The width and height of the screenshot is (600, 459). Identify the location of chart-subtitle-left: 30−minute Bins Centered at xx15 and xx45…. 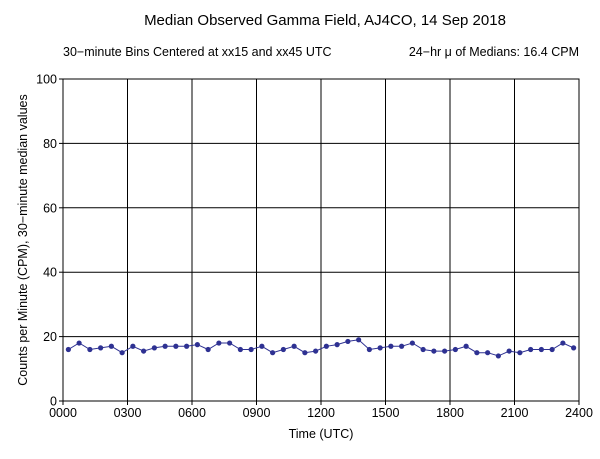
(197, 52).